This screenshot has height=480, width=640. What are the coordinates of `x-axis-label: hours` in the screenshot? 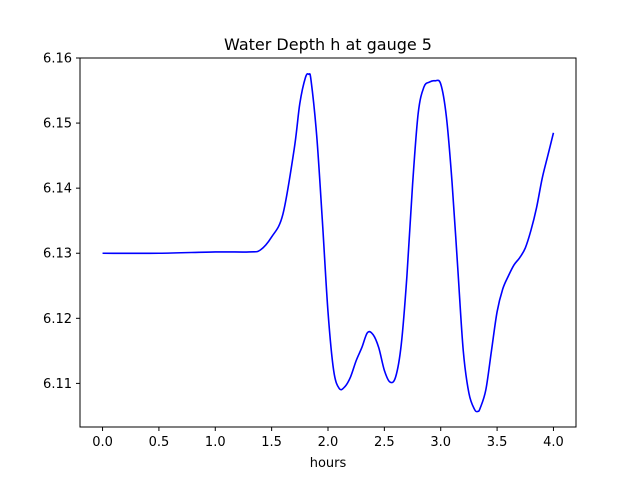 It's located at (328, 463).